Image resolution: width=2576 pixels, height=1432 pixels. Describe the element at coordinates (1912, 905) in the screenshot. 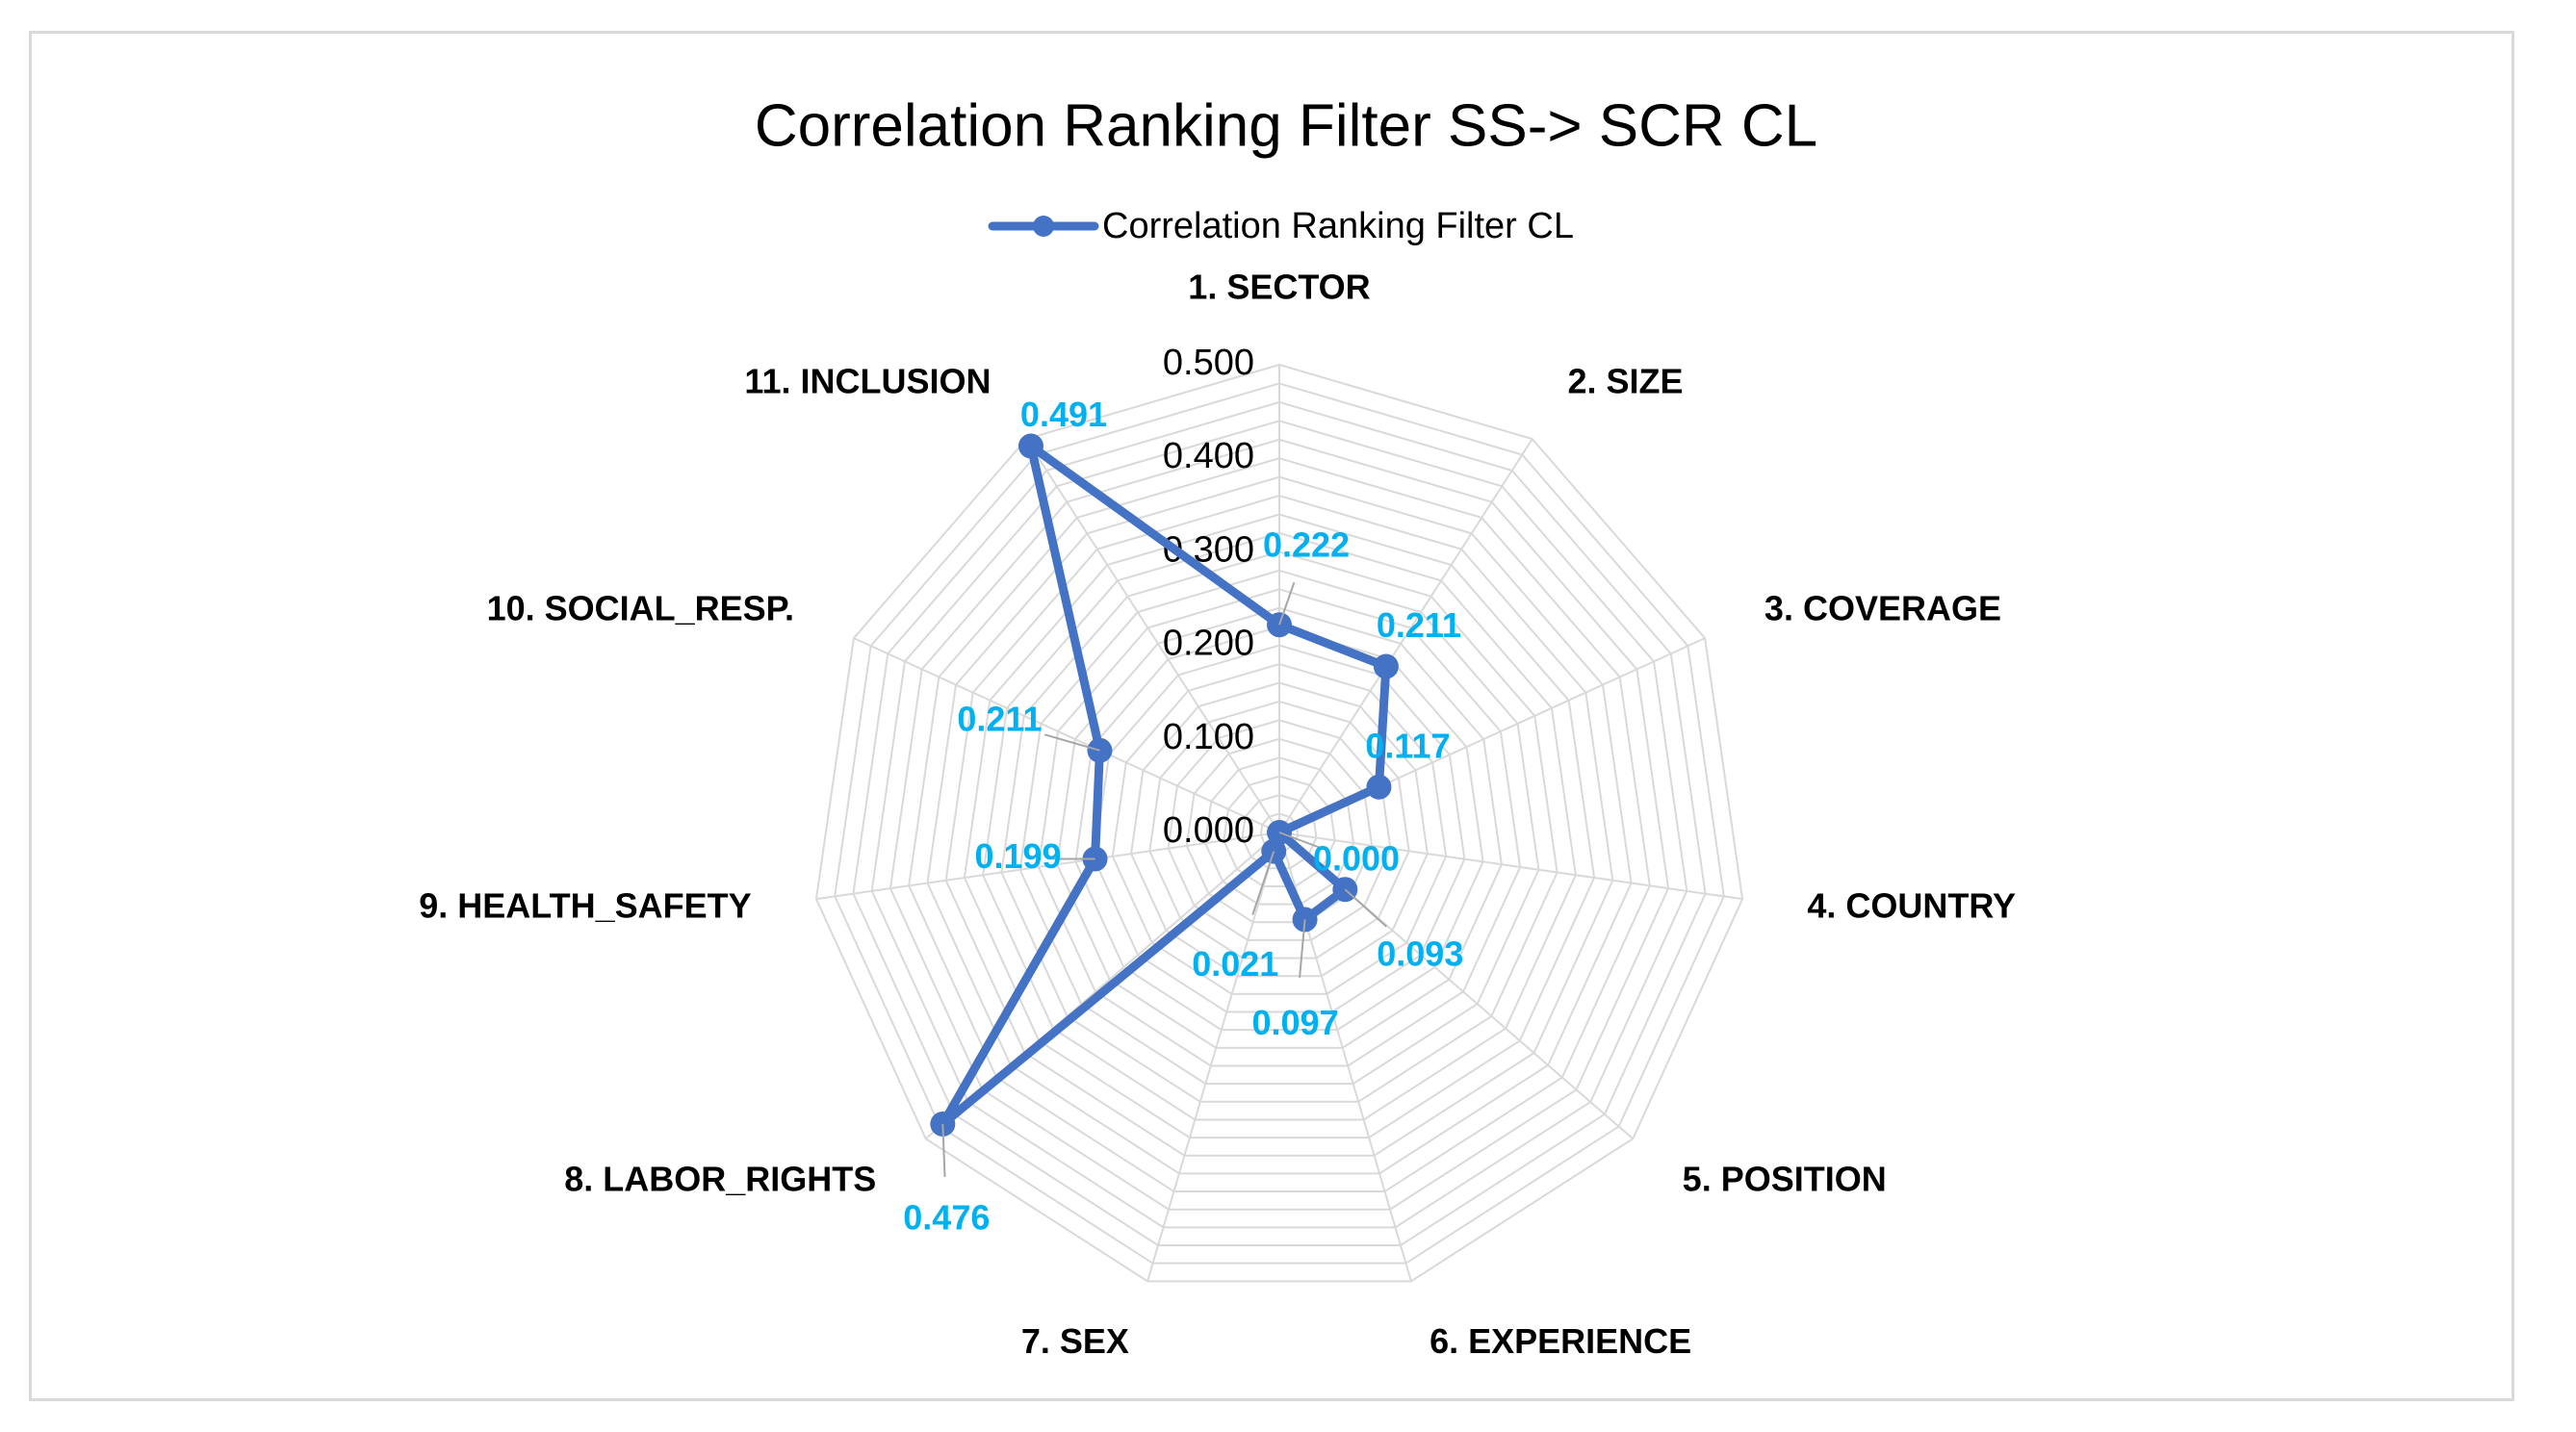

I see `category-label: 4. COUNTRY` at that location.